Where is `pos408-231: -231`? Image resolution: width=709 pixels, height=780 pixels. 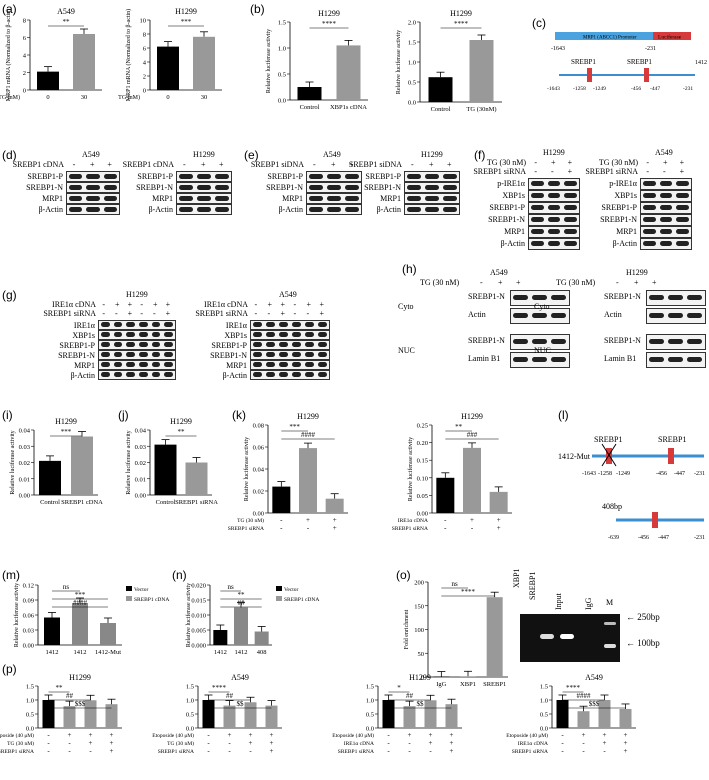
pos408-231: -231 is located at coordinates (699, 538).